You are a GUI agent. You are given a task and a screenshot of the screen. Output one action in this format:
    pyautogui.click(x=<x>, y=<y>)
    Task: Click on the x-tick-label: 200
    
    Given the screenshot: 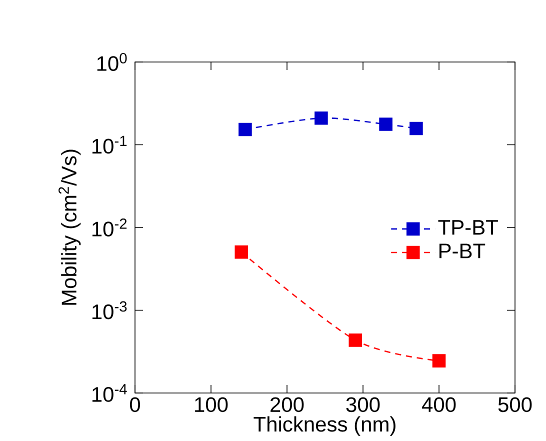 What is the action you would take?
    pyautogui.click(x=287, y=404)
    